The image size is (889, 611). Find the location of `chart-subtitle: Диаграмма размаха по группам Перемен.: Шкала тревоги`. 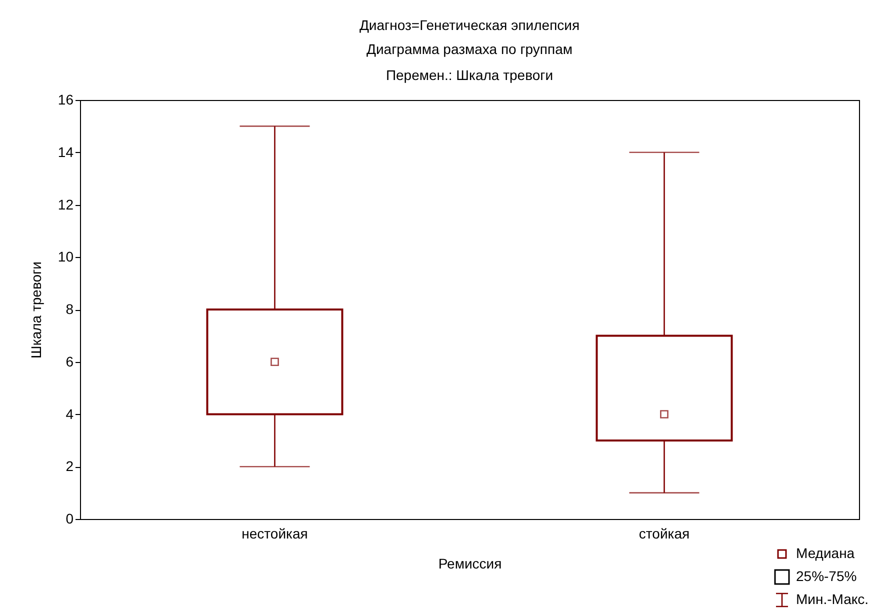

chart-subtitle: Диаграмма размаха по группам Перемен.: Шкала тревоги is located at coordinates (469, 62).